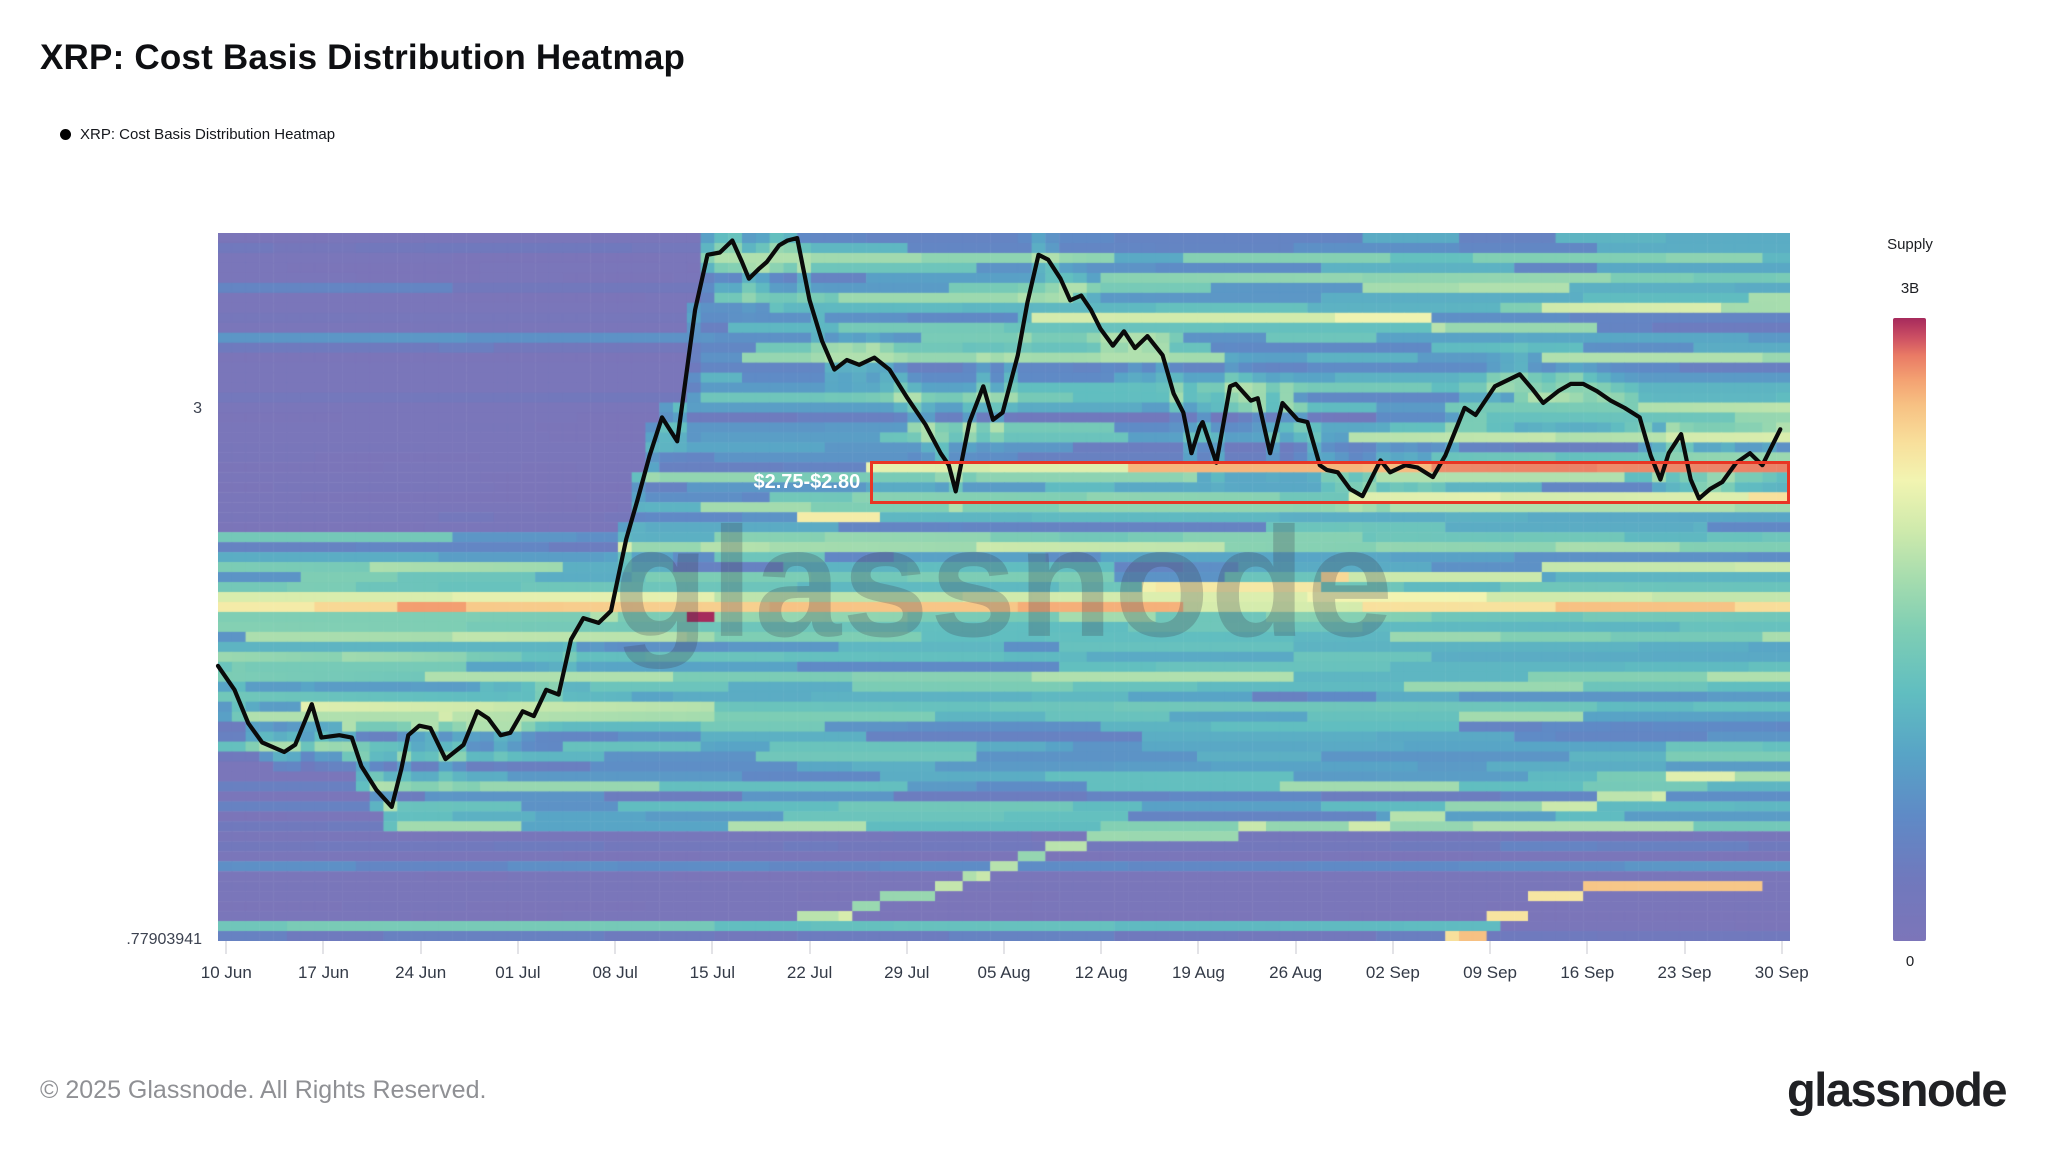 The image size is (2048, 1152). Describe the element at coordinates (1587, 972) in the screenshot. I see `x-tick-label: 16 Sep` at that location.